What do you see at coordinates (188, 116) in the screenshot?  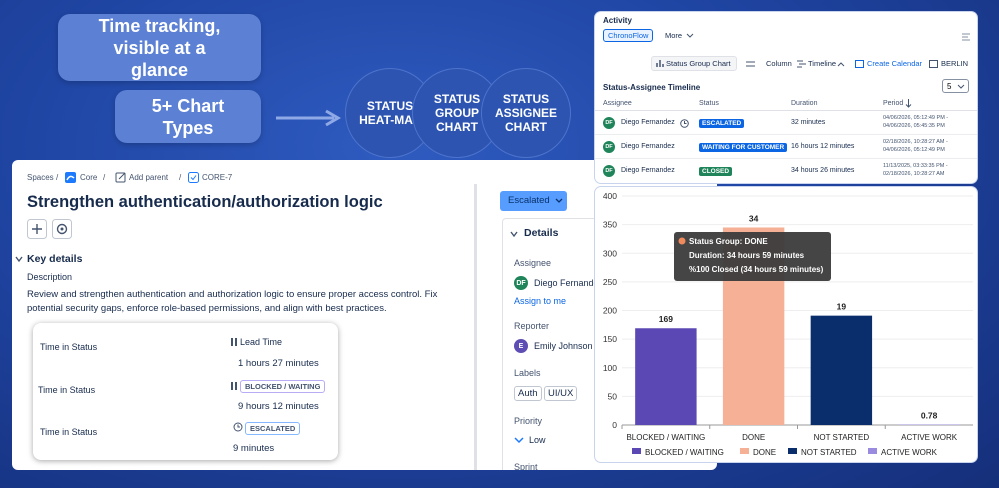 I see `chart-count-pill: 5+ Chart Types` at bounding box center [188, 116].